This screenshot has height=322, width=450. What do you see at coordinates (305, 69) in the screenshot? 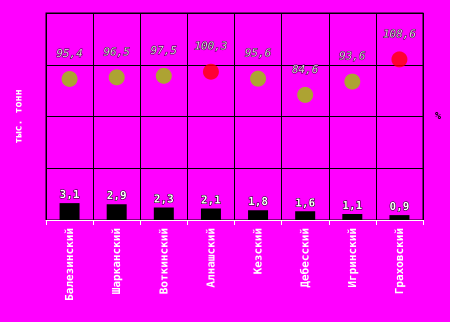
I see `data-label: 84,6` at bounding box center [305, 69].